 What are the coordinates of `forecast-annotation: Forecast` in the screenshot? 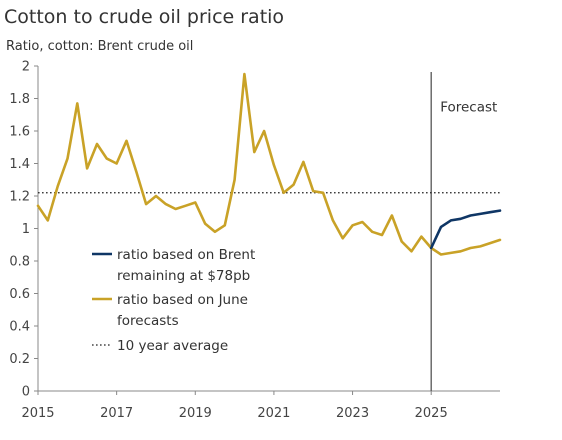 It's located at (468, 108).